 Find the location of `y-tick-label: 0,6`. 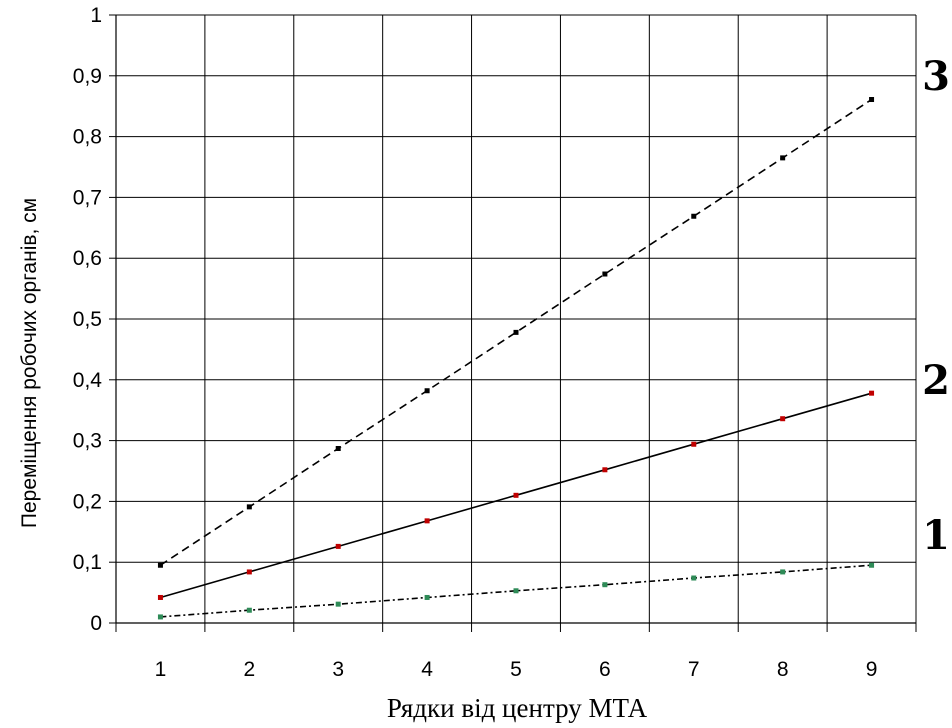

y-tick-label: 0,6 is located at coordinates (87, 258).